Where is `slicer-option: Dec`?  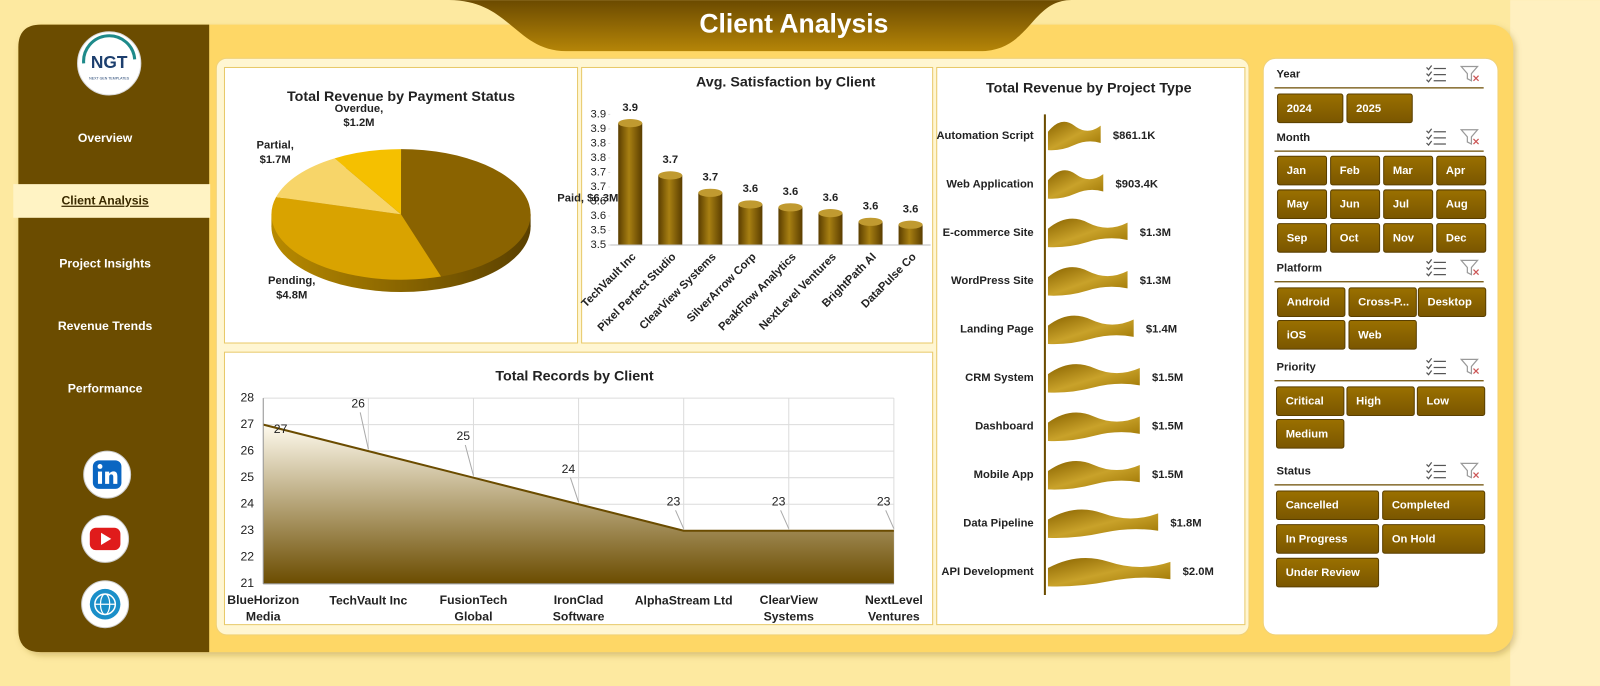
slicer-option: Dec is located at coordinates (1456, 238).